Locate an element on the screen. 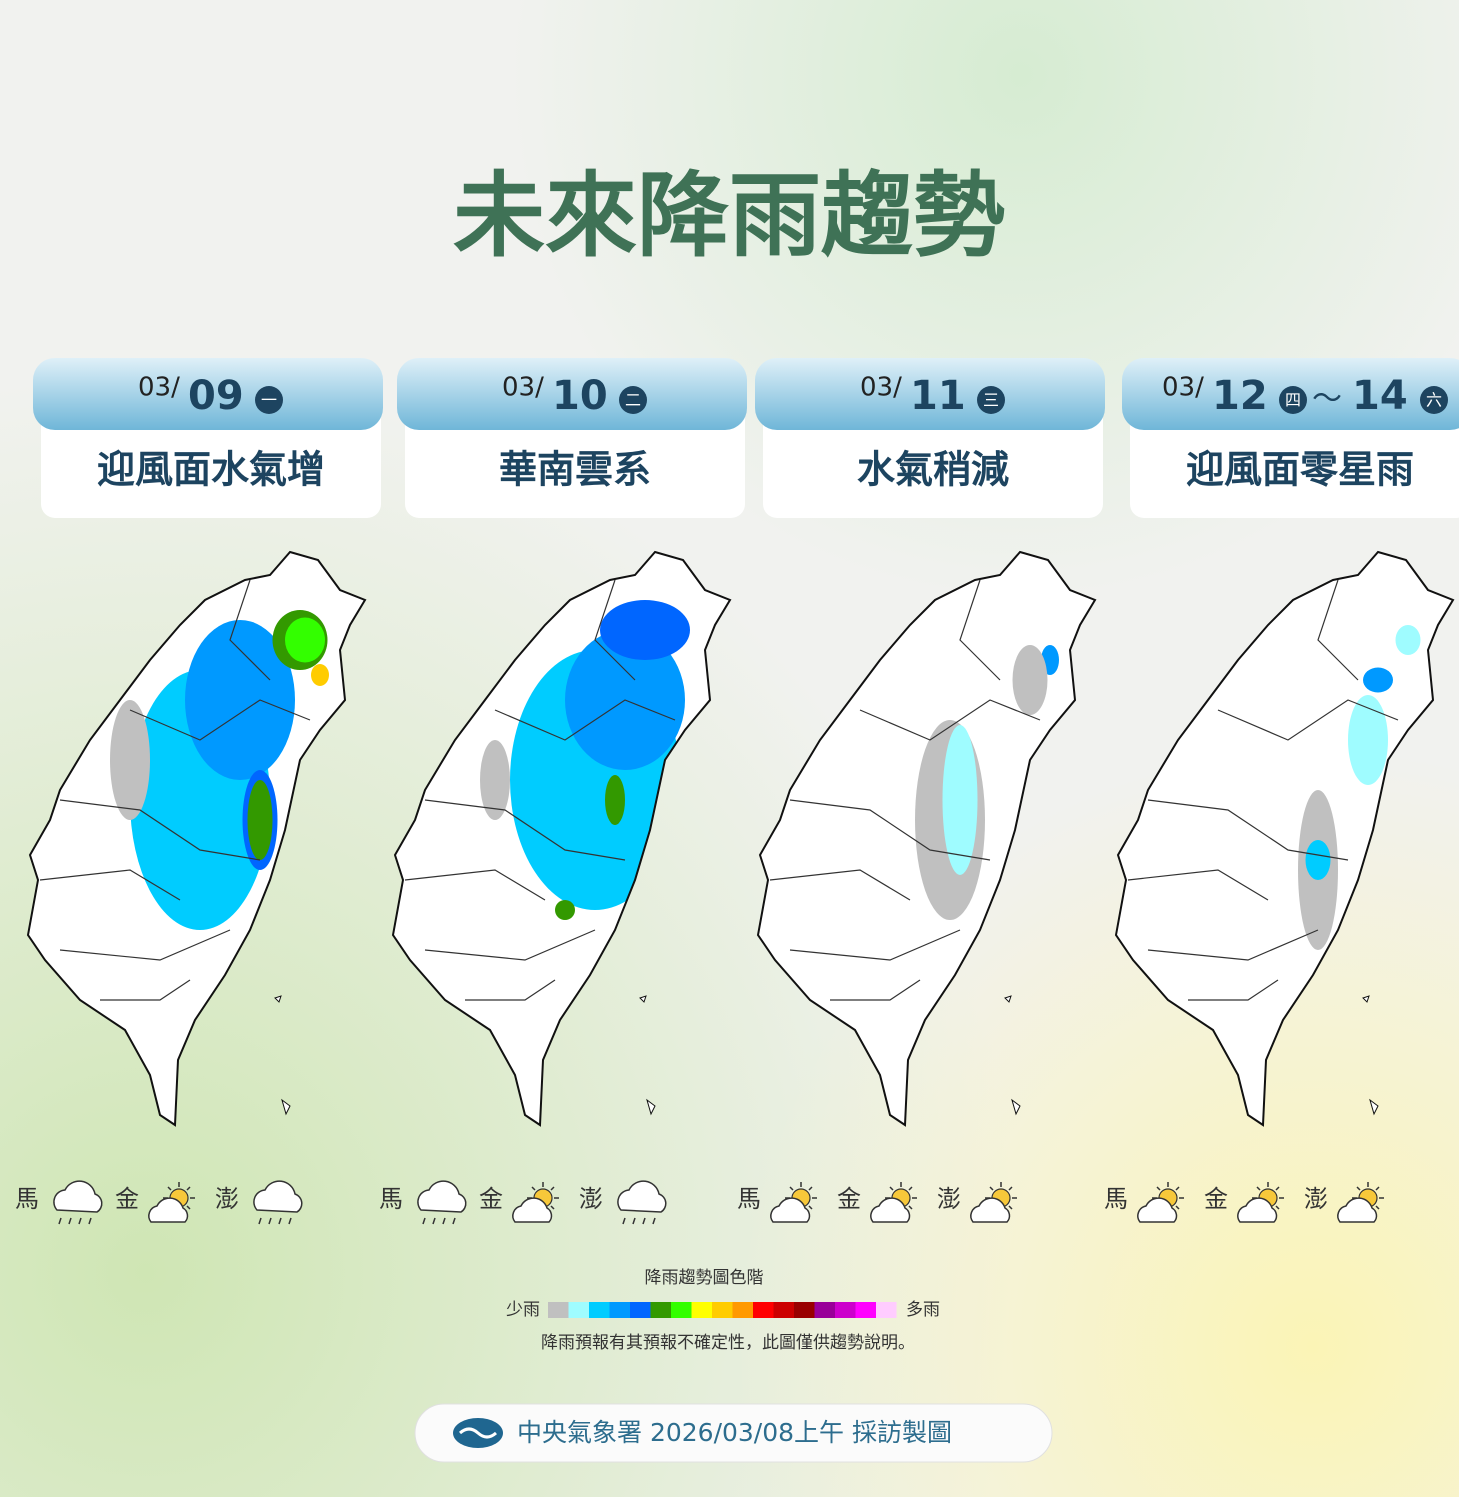 Image resolution: width=1459 pixels, height=1497 pixels. date-end-day: 14 is located at coordinates (1380, 396).